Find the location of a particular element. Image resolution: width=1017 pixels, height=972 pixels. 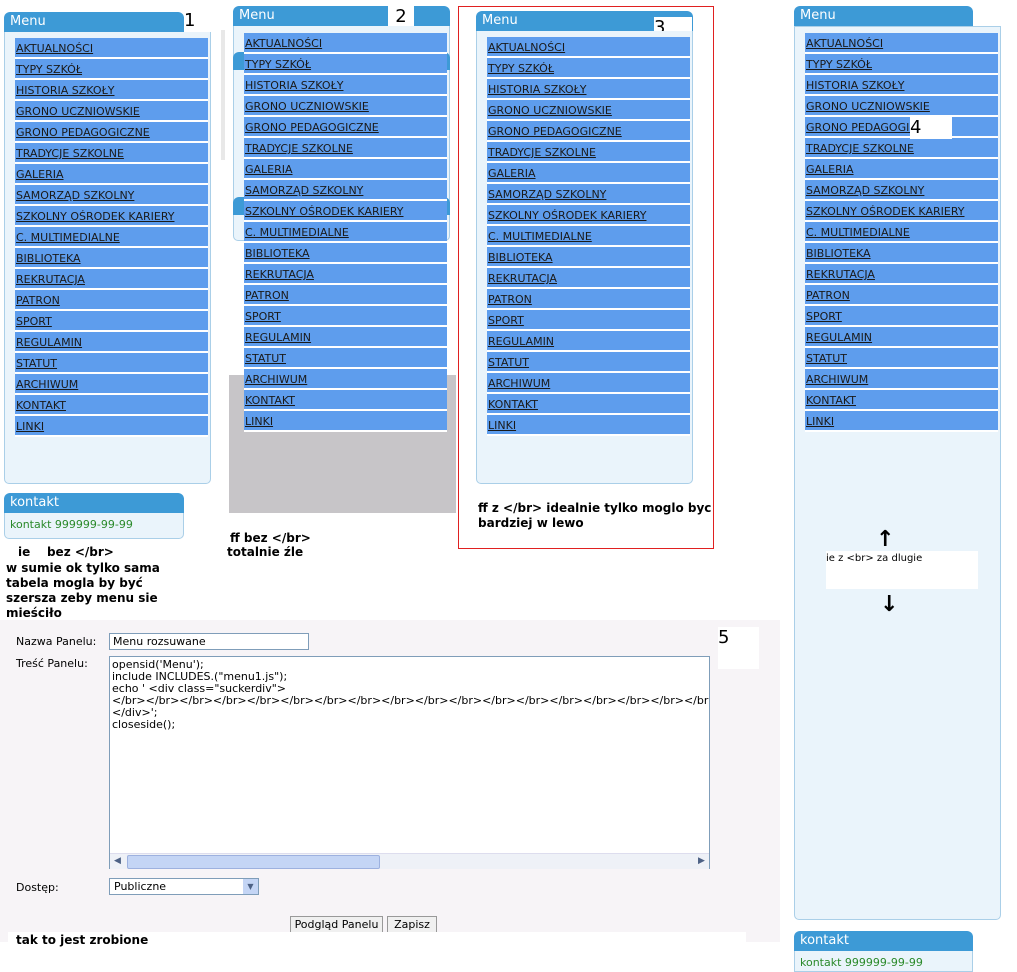

scroll-left-arrow-icon: ◀ is located at coordinates (117, 861).